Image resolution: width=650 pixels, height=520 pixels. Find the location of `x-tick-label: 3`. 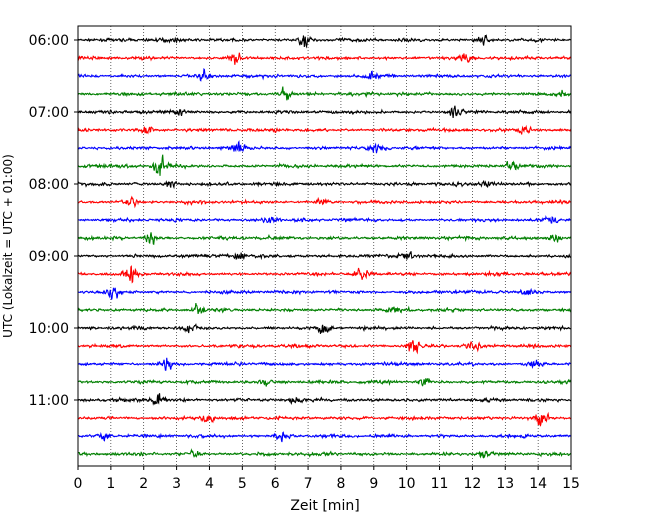

x-tick-label: 3 is located at coordinates (176, 484).